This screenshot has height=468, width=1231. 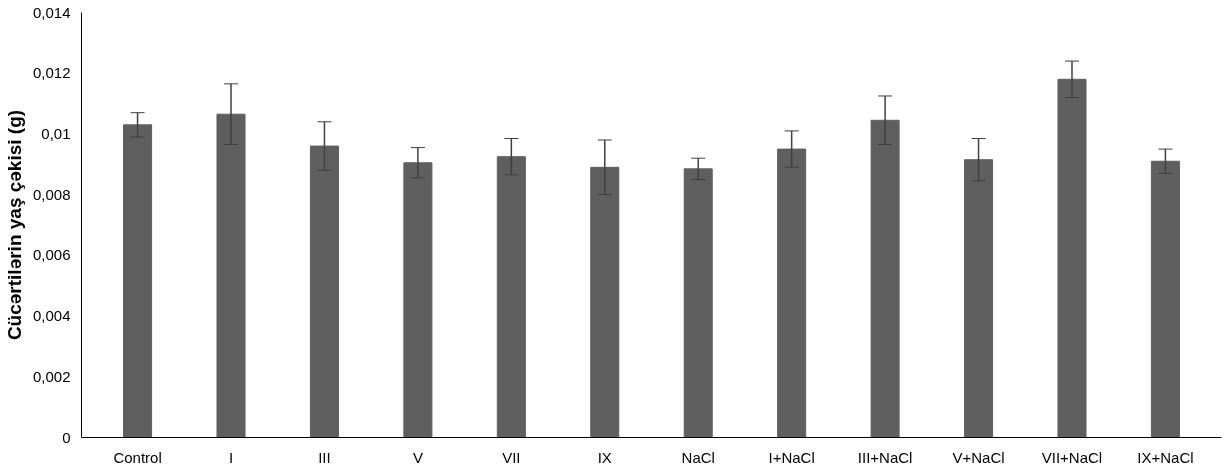 I want to click on x-tick-label: V, so click(x=417, y=457).